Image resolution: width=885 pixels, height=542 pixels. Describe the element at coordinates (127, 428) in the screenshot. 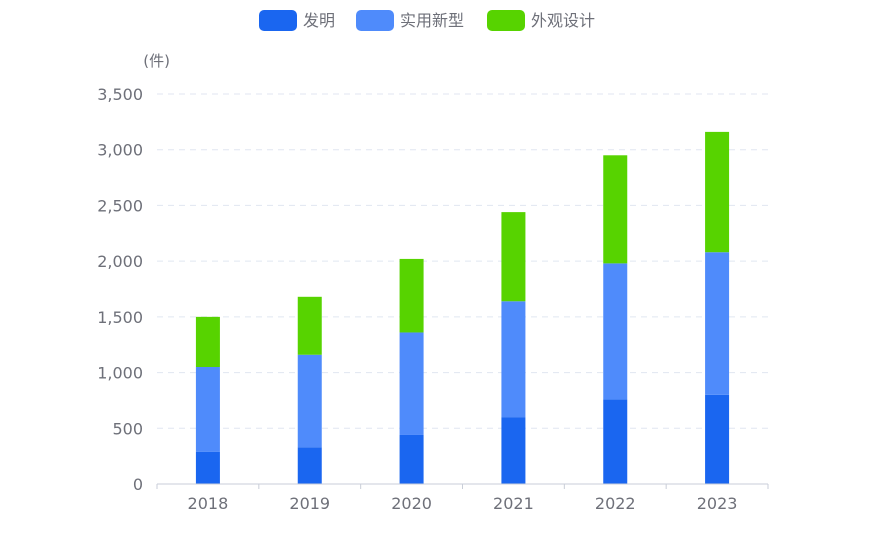

I see `y-tick-label: 500` at that location.